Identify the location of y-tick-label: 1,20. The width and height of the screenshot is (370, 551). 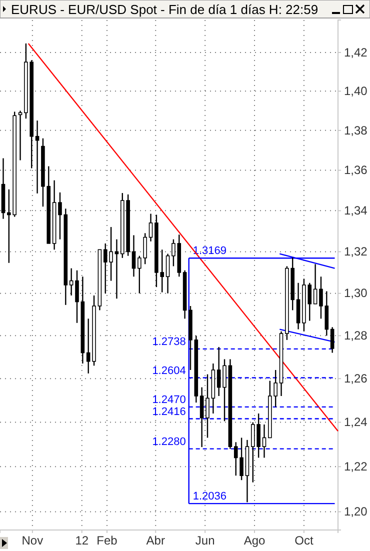
(356, 511).